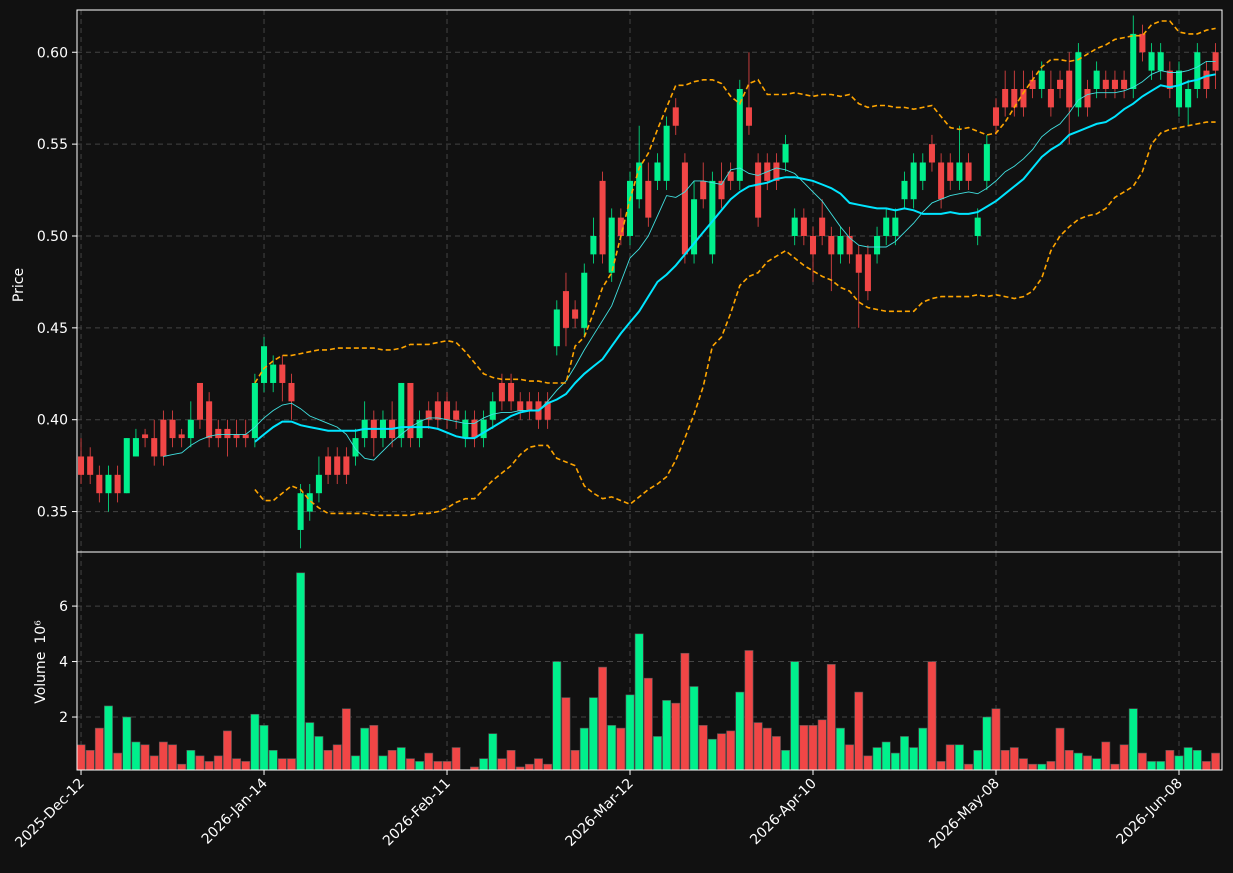 The image size is (1233, 873). I want to click on y-tick-label: 0.45, so click(52, 329).